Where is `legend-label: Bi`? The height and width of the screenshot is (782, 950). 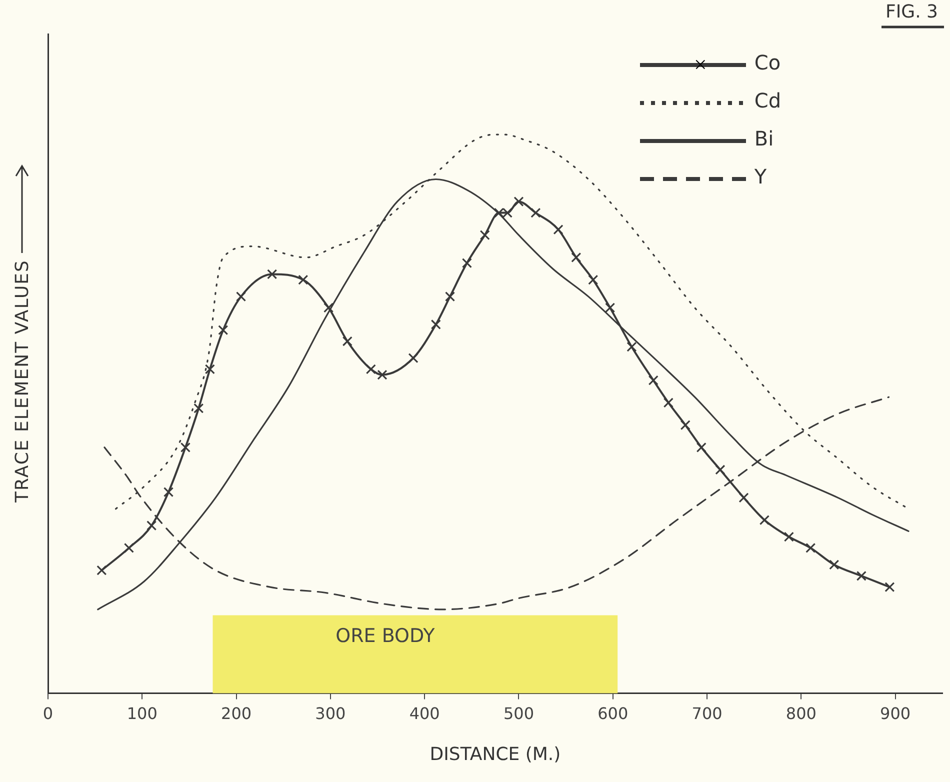
legend-label: Bi is located at coordinates (764, 138).